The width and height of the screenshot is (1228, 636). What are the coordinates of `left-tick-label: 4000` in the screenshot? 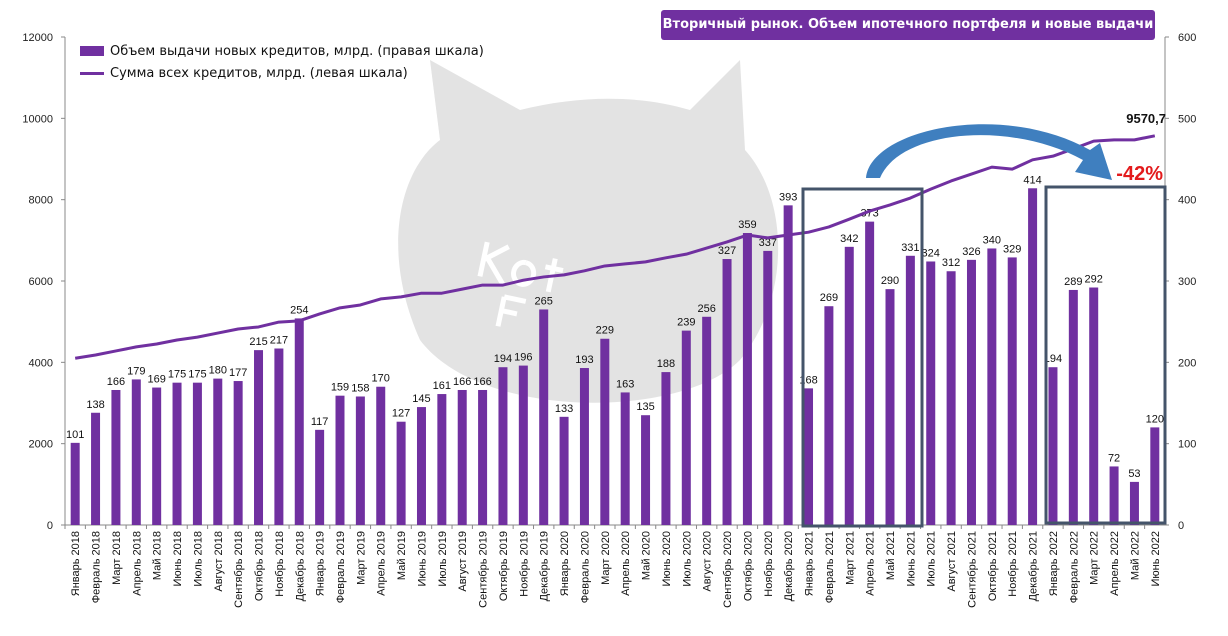 It's located at (41, 363).